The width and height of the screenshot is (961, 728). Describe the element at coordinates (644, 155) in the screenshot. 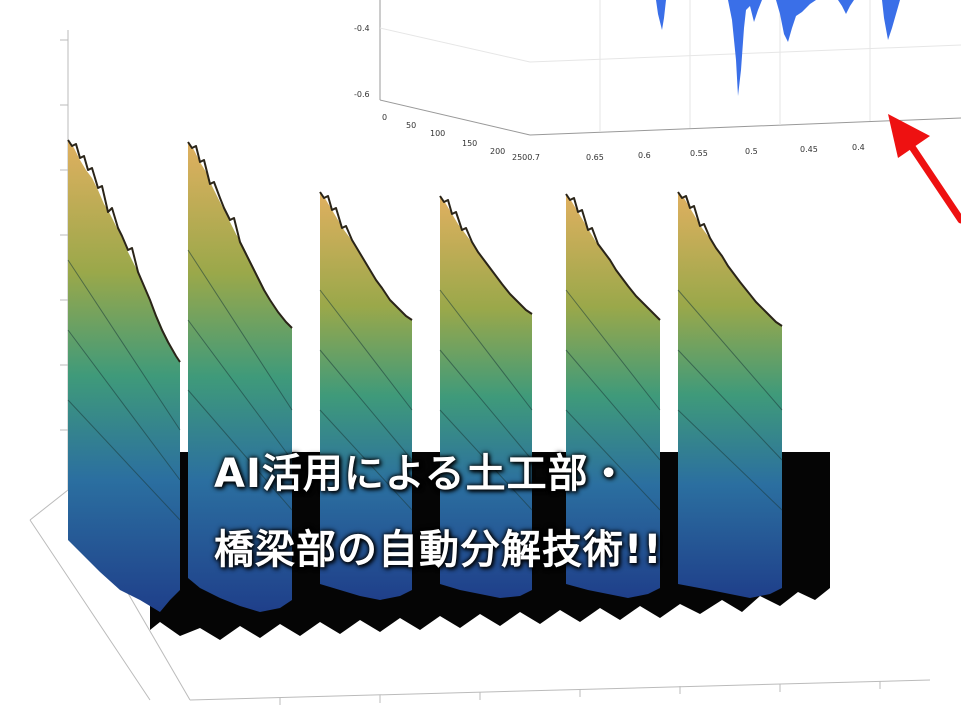

I see `tick-x-8: 0.6` at that location.